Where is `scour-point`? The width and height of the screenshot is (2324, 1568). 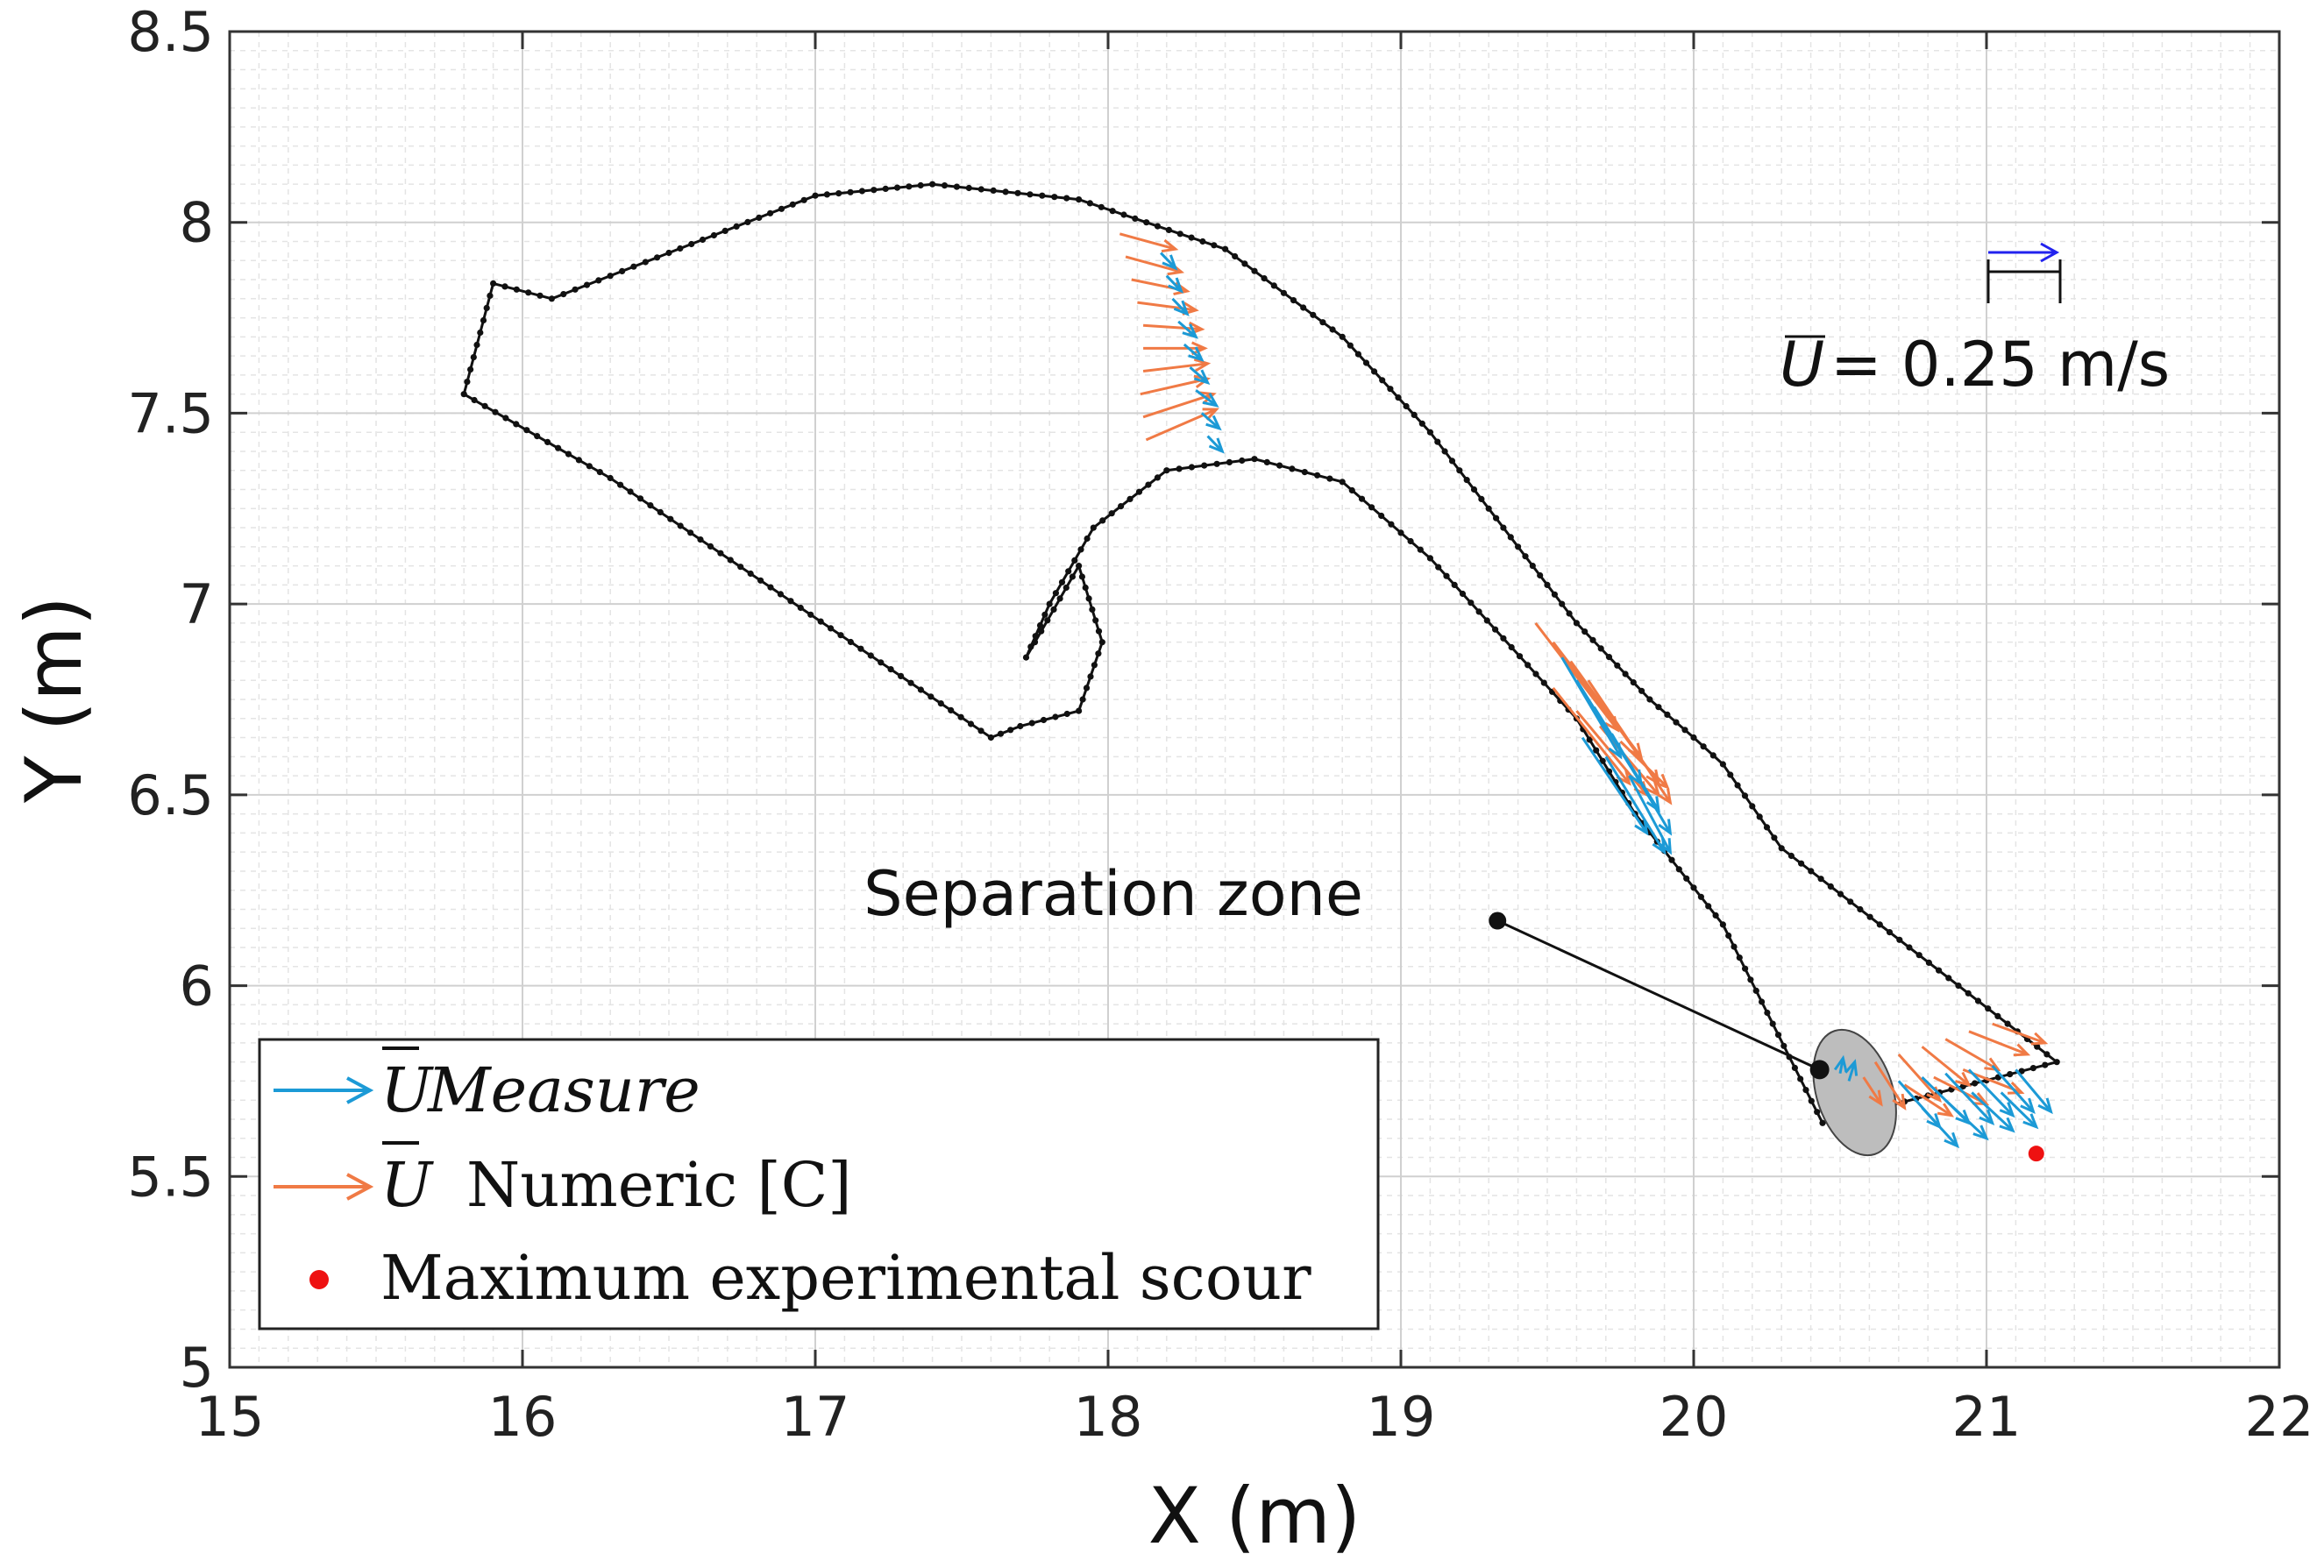
scour-point is located at coordinates (2036, 1154).